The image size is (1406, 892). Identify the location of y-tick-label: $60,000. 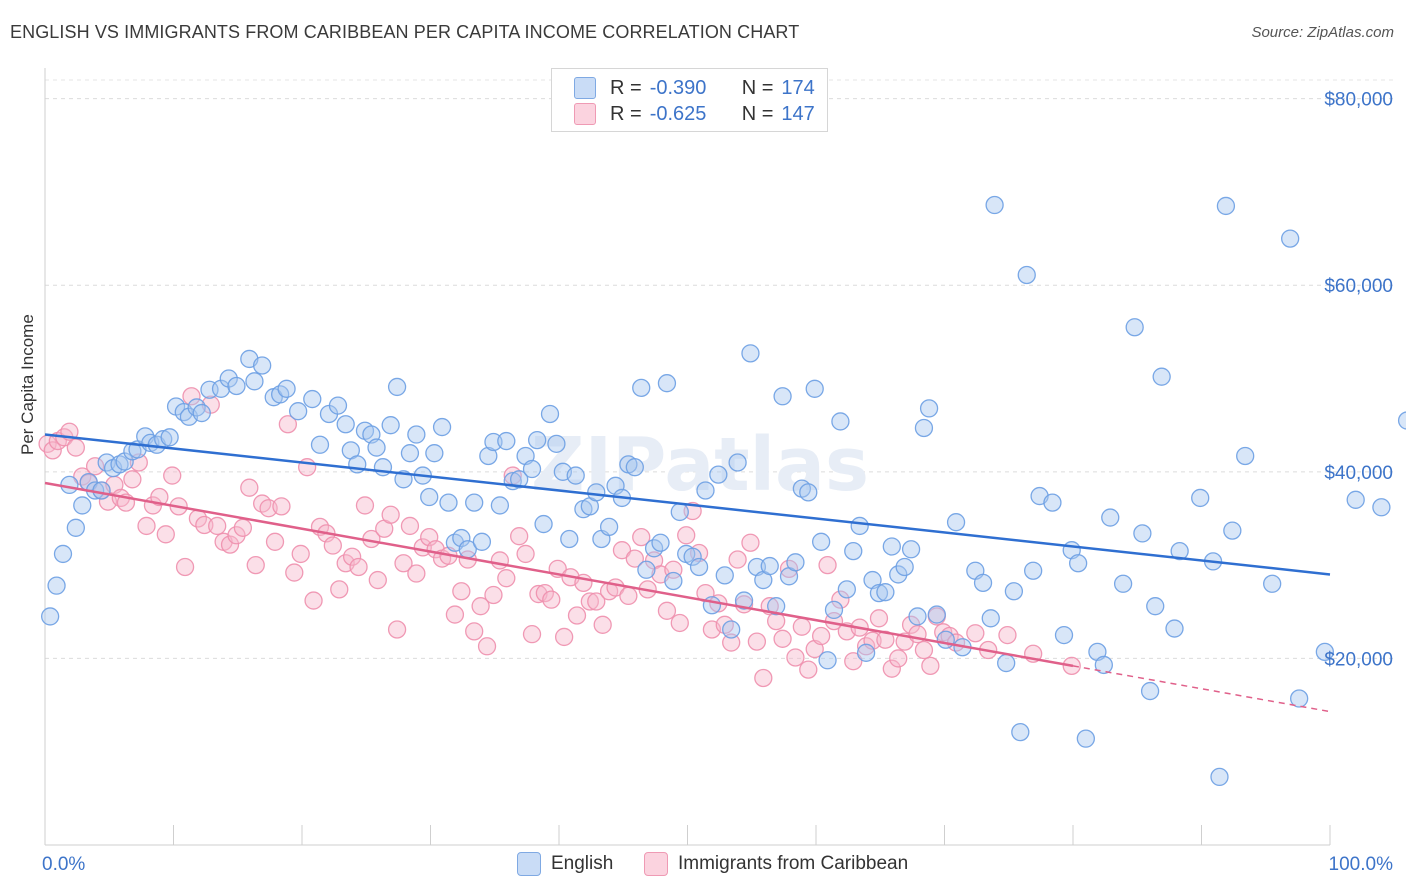
(1358, 286).